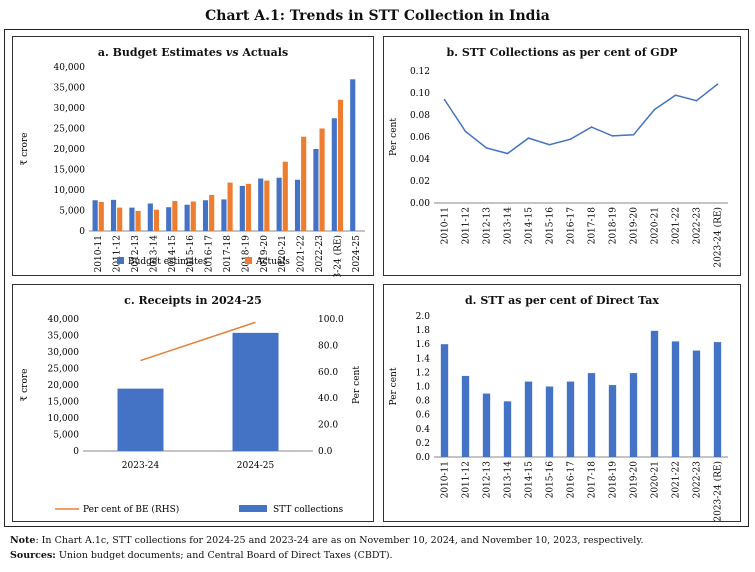 Image resolution: width=755 pixels, height=572 pixels. What do you see at coordinates (70, 109) in the screenshot?
I see `a-y-tick-label: 30,000` at bounding box center [70, 109].